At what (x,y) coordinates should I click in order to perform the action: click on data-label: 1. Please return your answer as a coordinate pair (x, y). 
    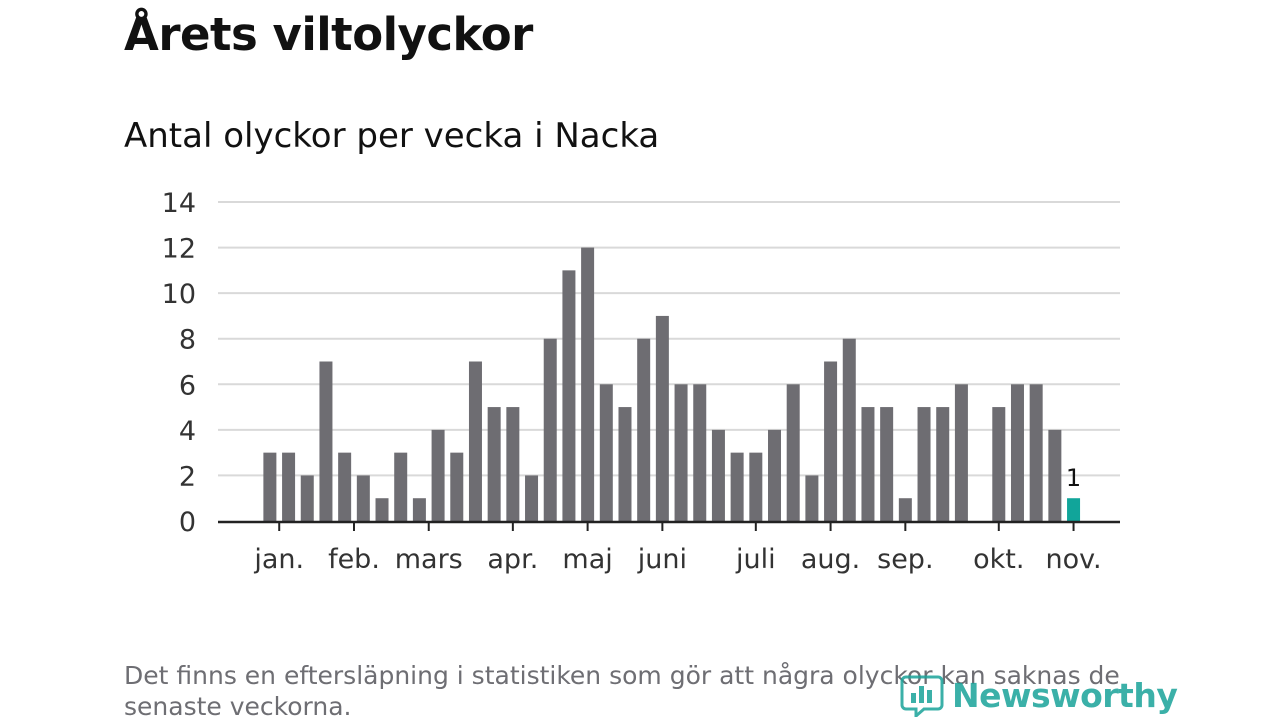
    Looking at the image, I should click on (1073, 478).